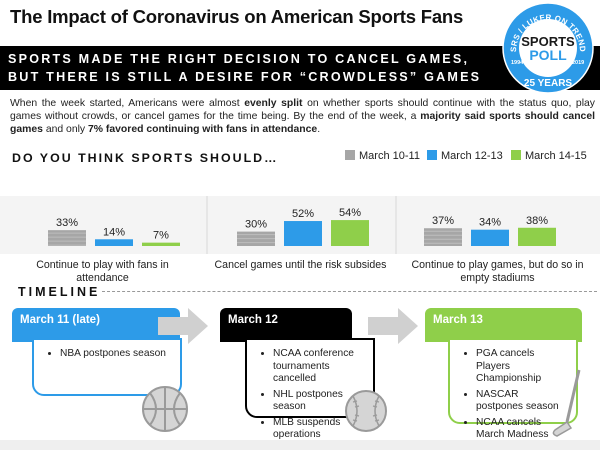 The image size is (600, 450). What do you see at coordinates (319, 129) in the screenshot?
I see `intro-text-4: .` at bounding box center [319, 129].